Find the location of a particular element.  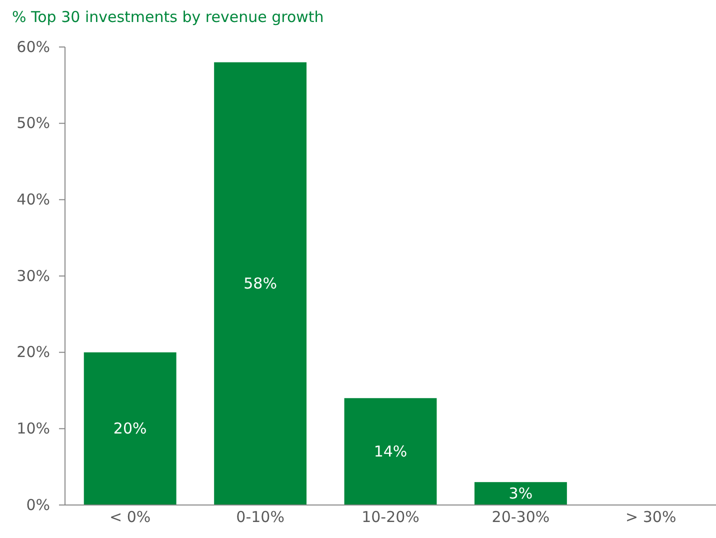

data-label: 14% is located at coordinates (391, 451).